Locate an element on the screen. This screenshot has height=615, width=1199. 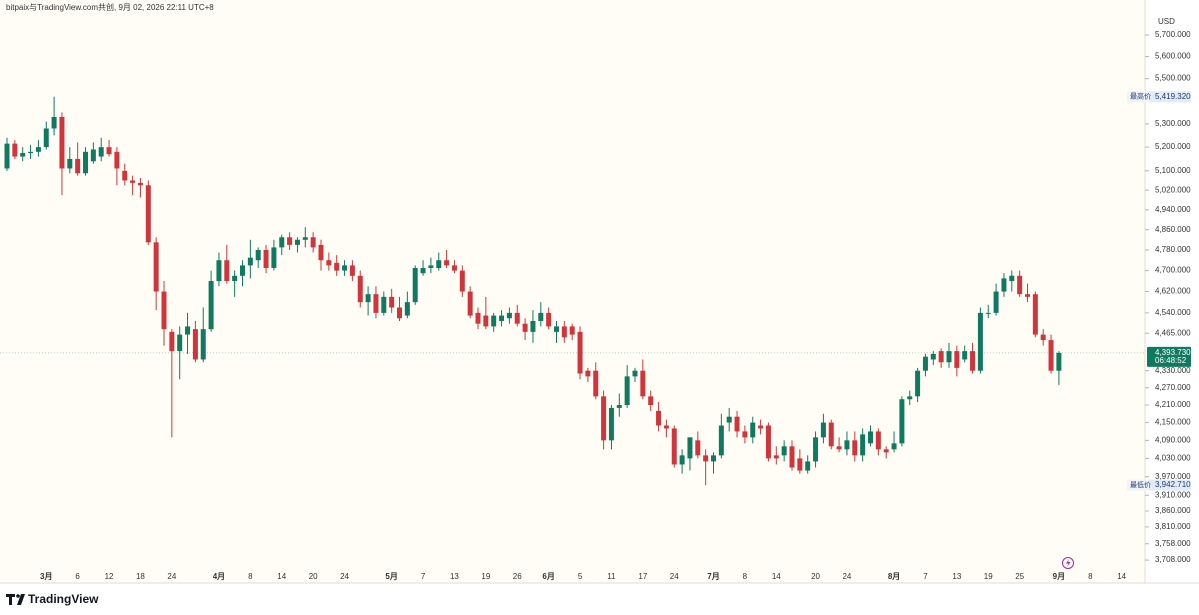
alert-icon is located at coordinates (1068, 563).